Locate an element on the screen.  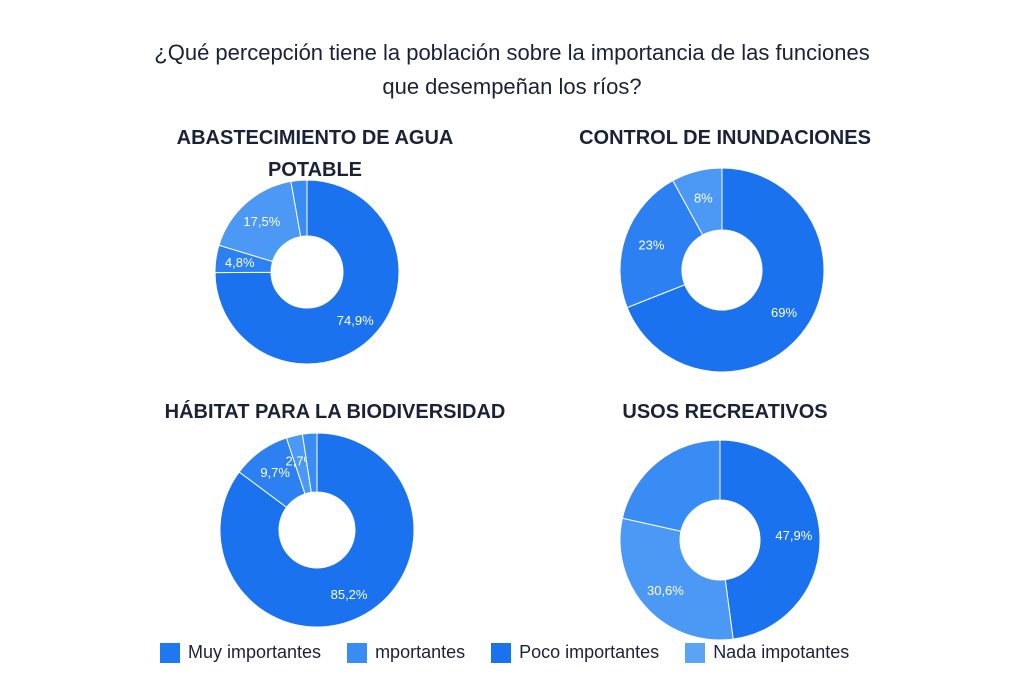
legend-label: Muy importantes is located at coordinates (255, 652).